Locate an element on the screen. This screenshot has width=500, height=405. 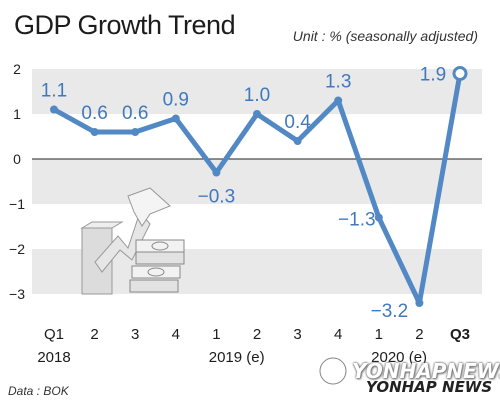
latest-data-point is located at coordinates (460, 73).